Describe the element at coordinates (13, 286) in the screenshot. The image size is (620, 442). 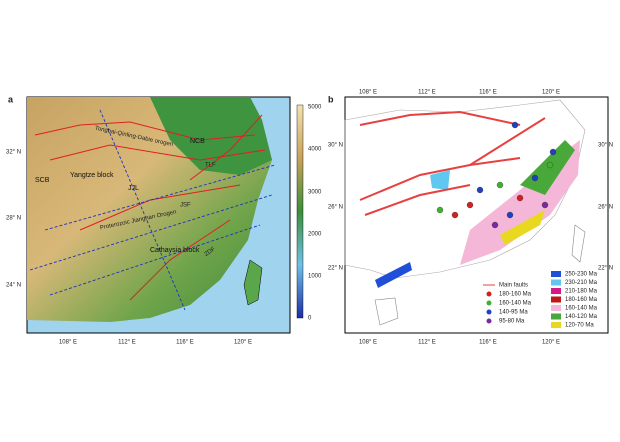
I see `lat-label: 24° N` at that location.